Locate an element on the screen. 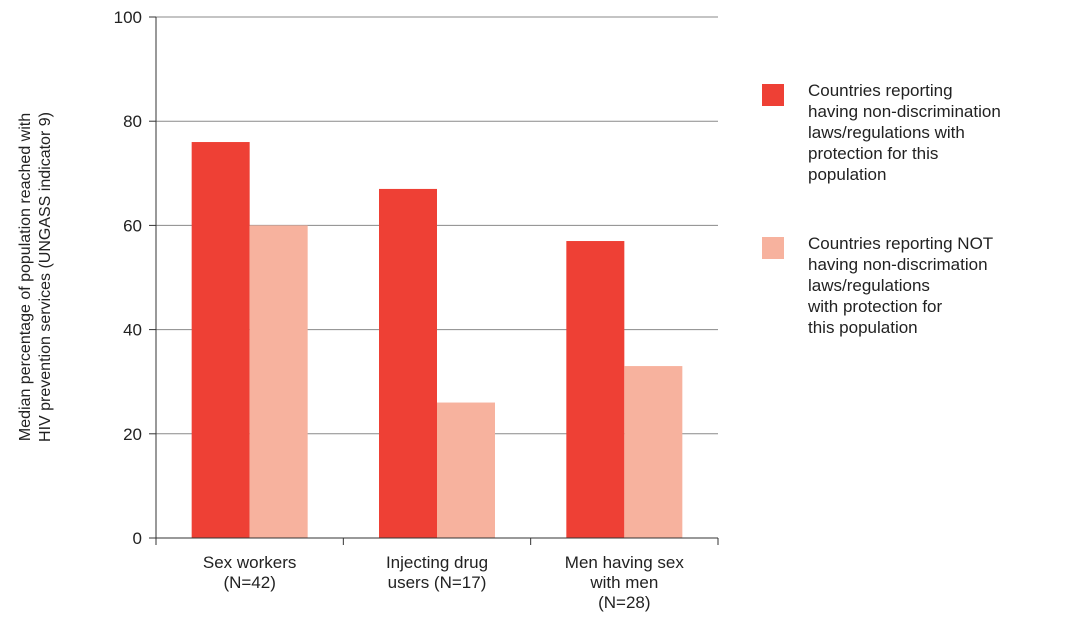  x-category-label: Men having sex with men (N=28) is located at coordinates (625, 582).